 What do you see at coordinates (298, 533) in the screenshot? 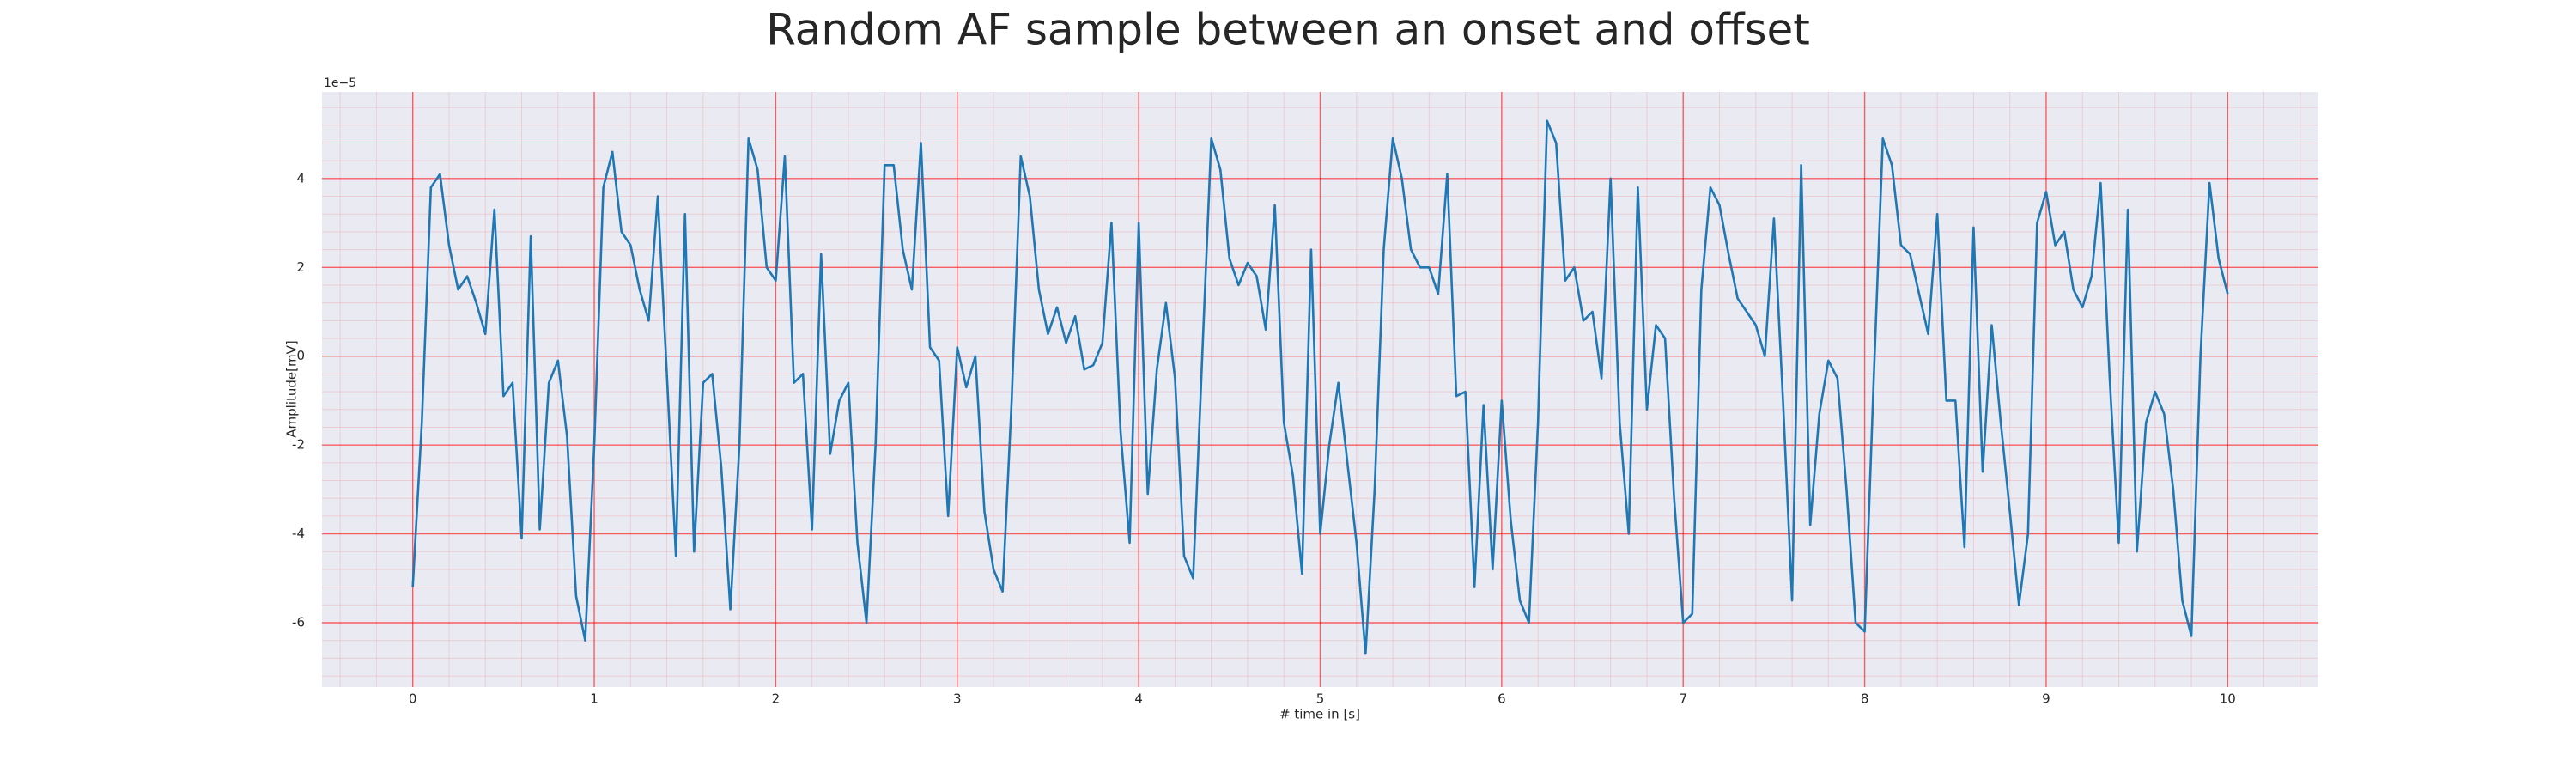
I see `y-tick-label: -4` at bounding box center [298, 533].